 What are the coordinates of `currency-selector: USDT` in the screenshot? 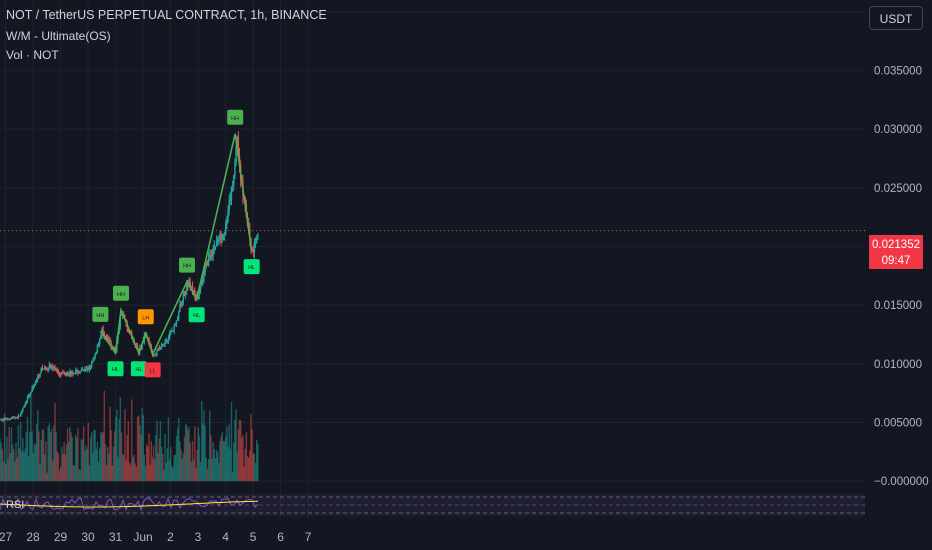 It's located at (896, 18).